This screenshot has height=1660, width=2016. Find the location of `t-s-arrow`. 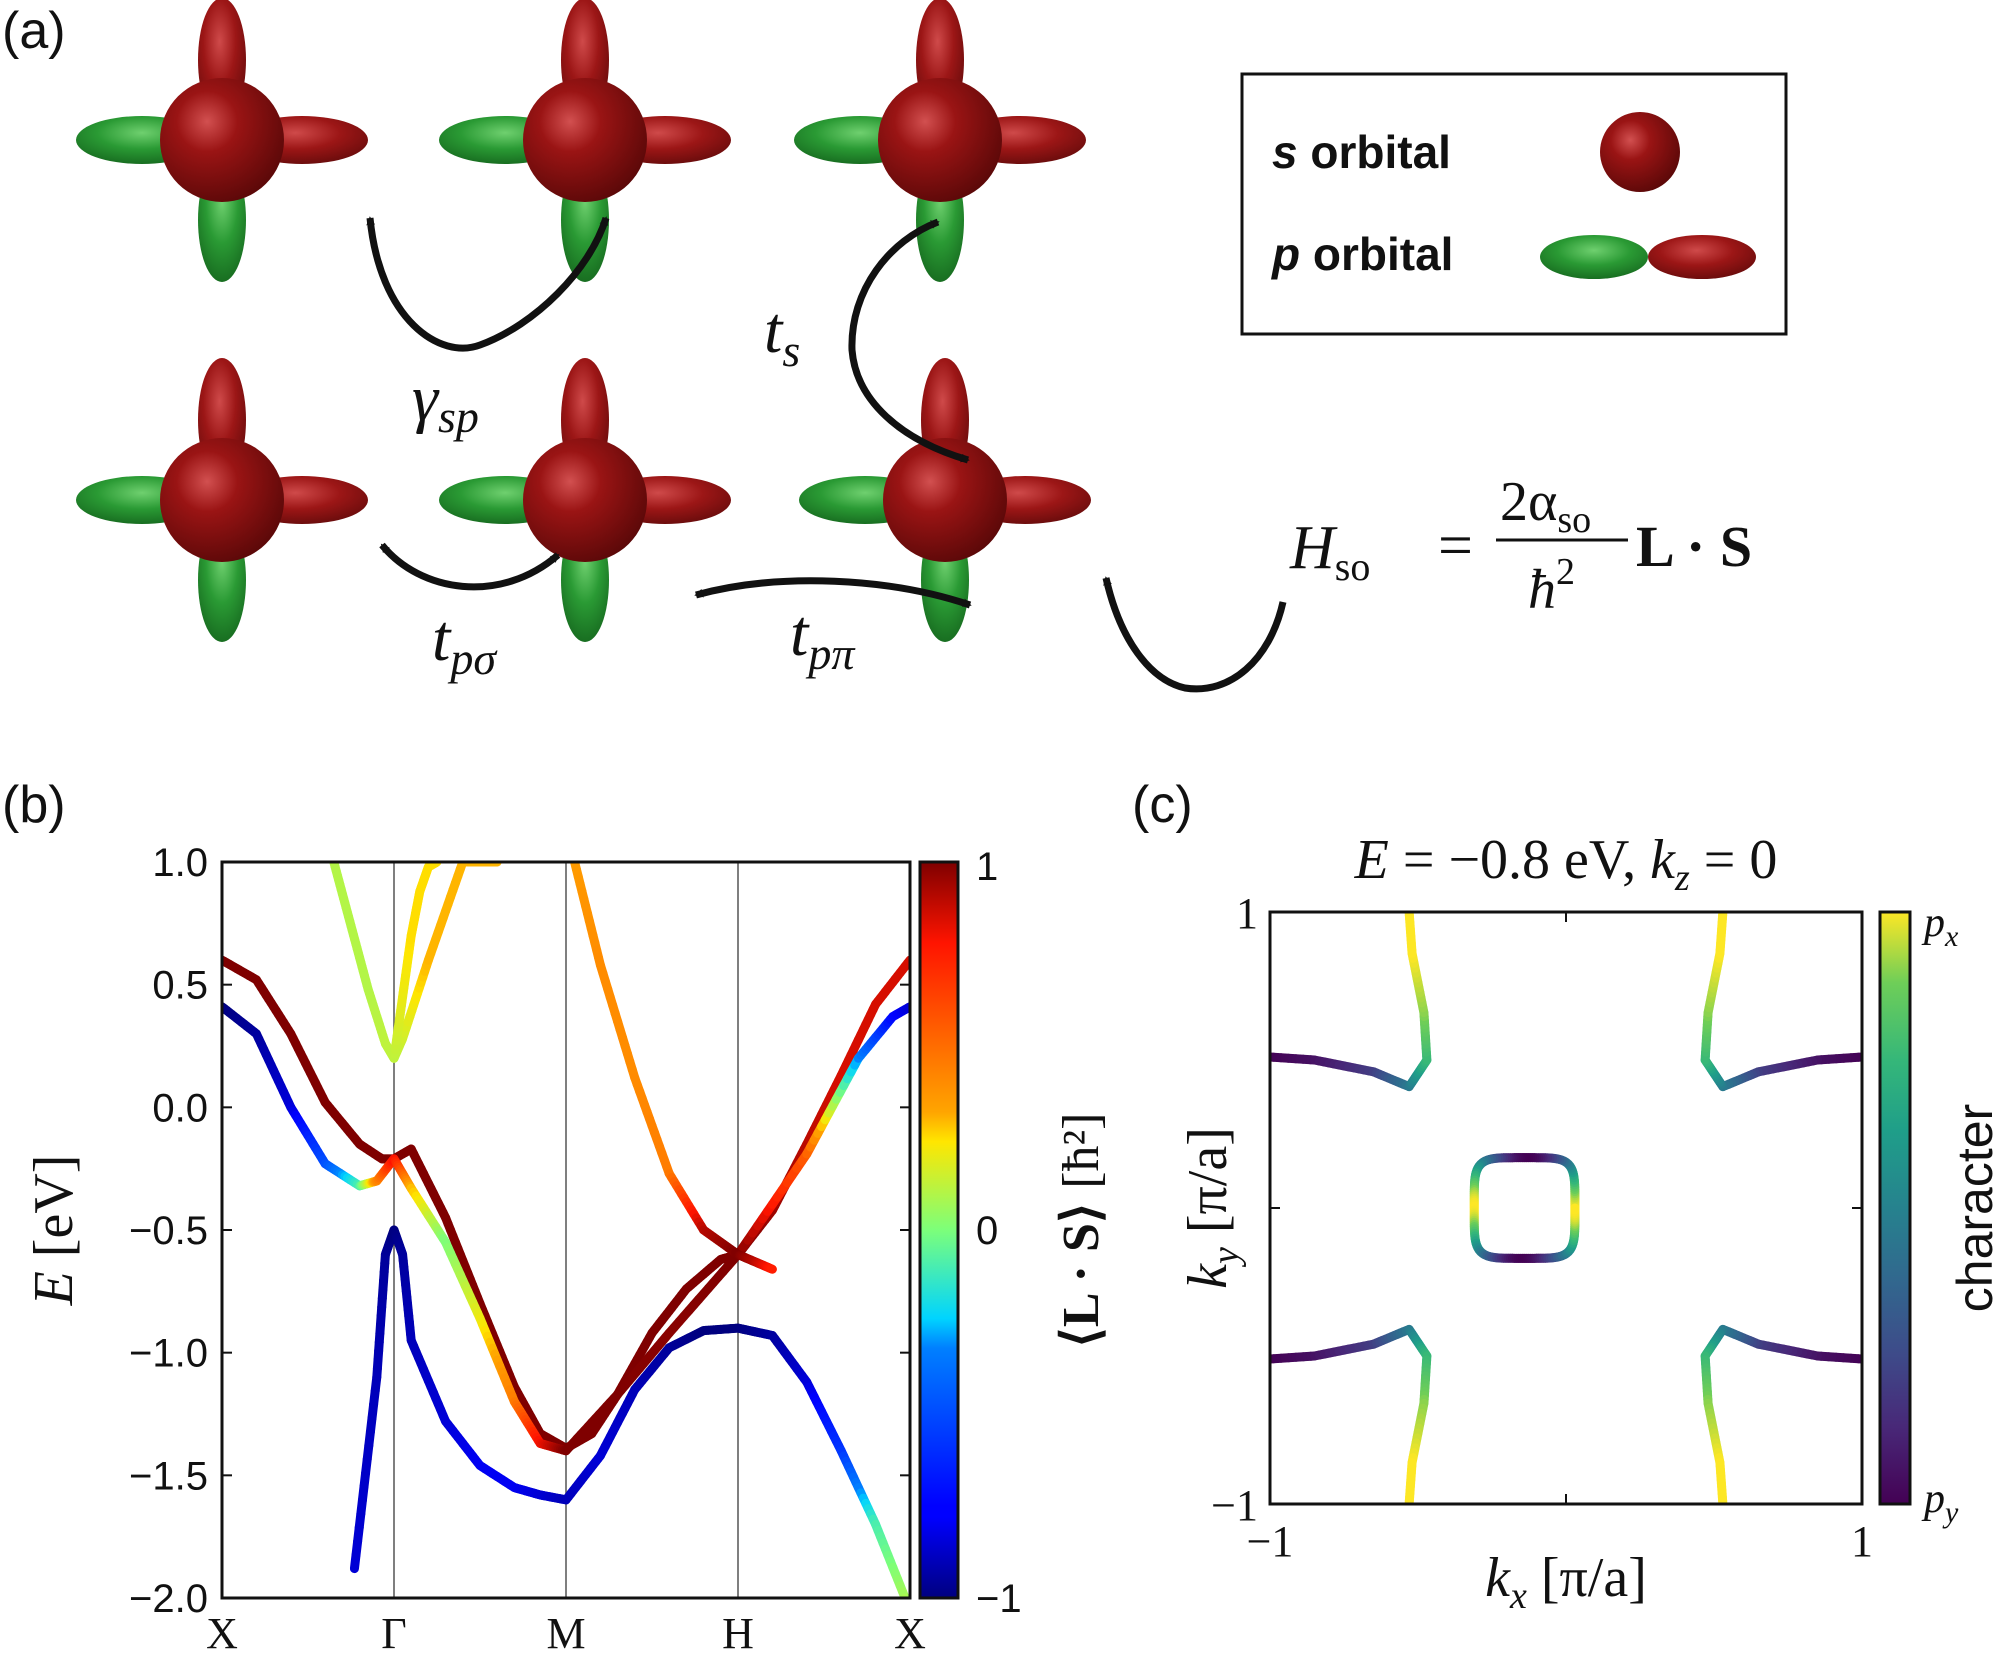

t-s-arrow is located at coordinates (909, 341).